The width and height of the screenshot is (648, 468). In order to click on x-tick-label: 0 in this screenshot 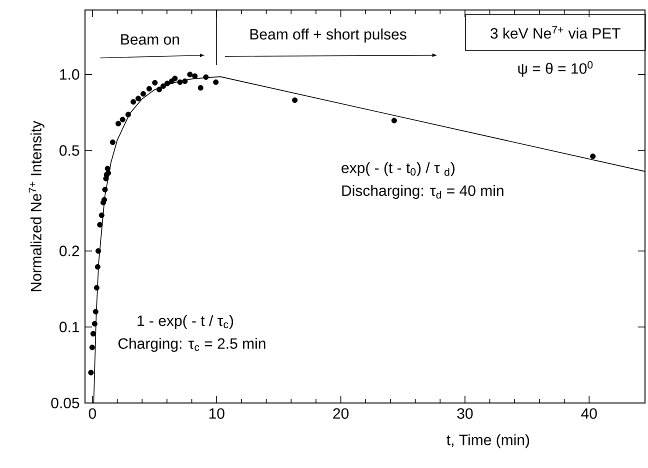, I will do `click(92, 413)`.